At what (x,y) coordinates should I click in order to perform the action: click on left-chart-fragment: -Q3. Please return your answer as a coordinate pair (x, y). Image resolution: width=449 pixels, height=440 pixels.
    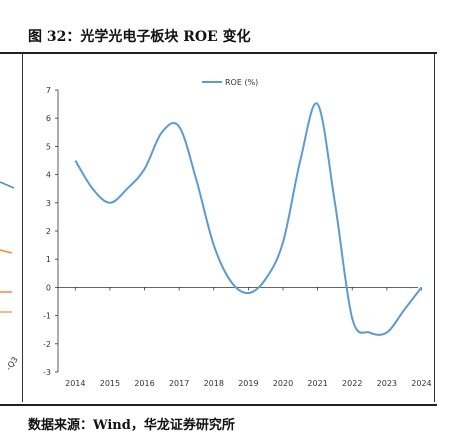
    Looking at the image, I should click on (11, 228).